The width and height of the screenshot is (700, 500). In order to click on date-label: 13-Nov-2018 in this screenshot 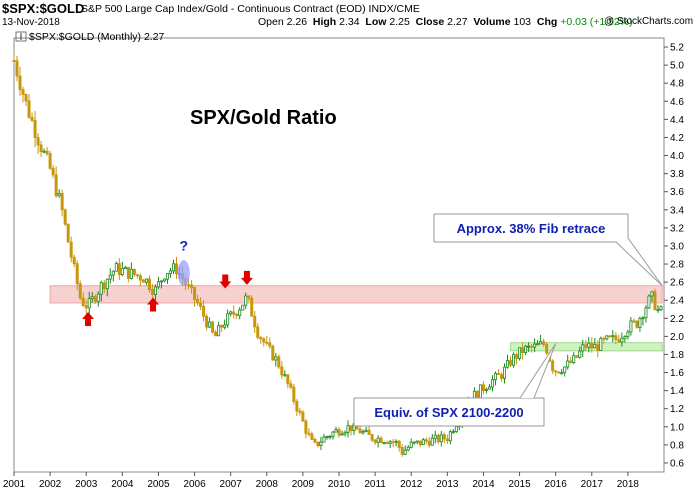, I will do `click(31, 22)`.